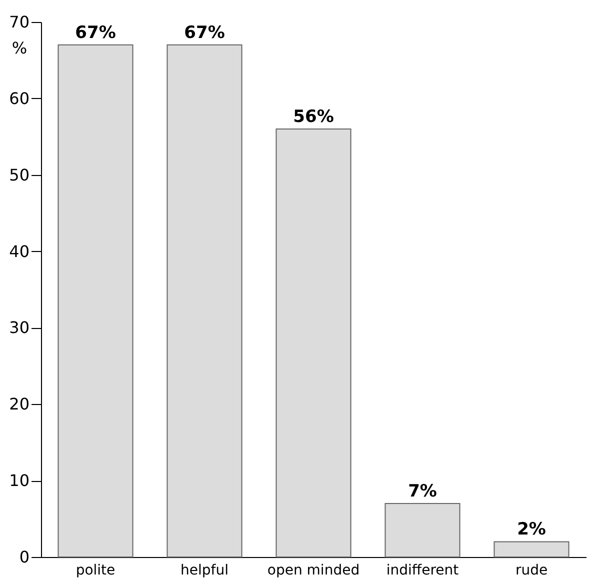 This screenshot has width=606, height=586. What do you see at coordinates (422, 492) in the screenshot?
I see `data-label: 7%` at bounding box center [422, 492].